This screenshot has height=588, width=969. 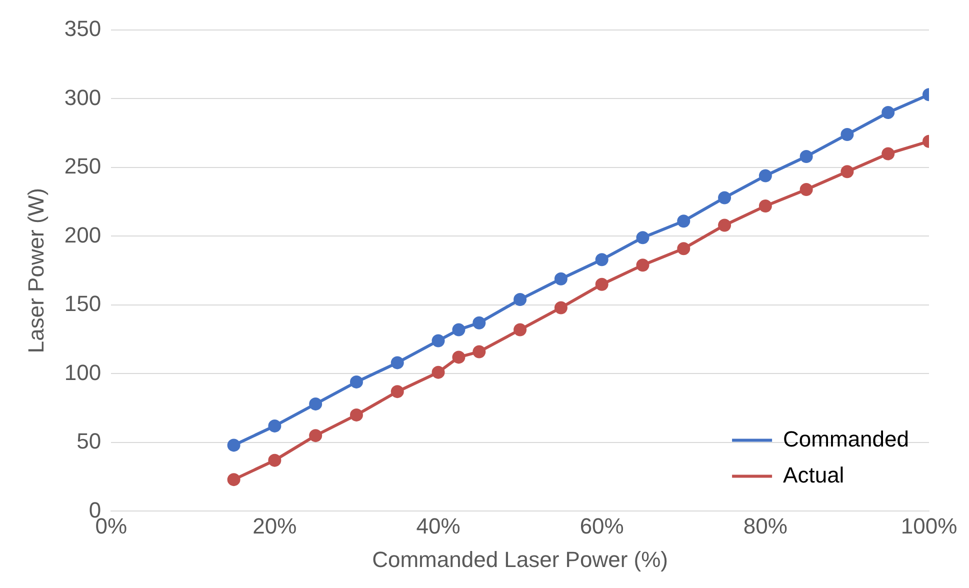 What do you see at coordinates (83, 29) in the screenshot?
I see `y-tick-label: 350` at bounding box center [83, 29].